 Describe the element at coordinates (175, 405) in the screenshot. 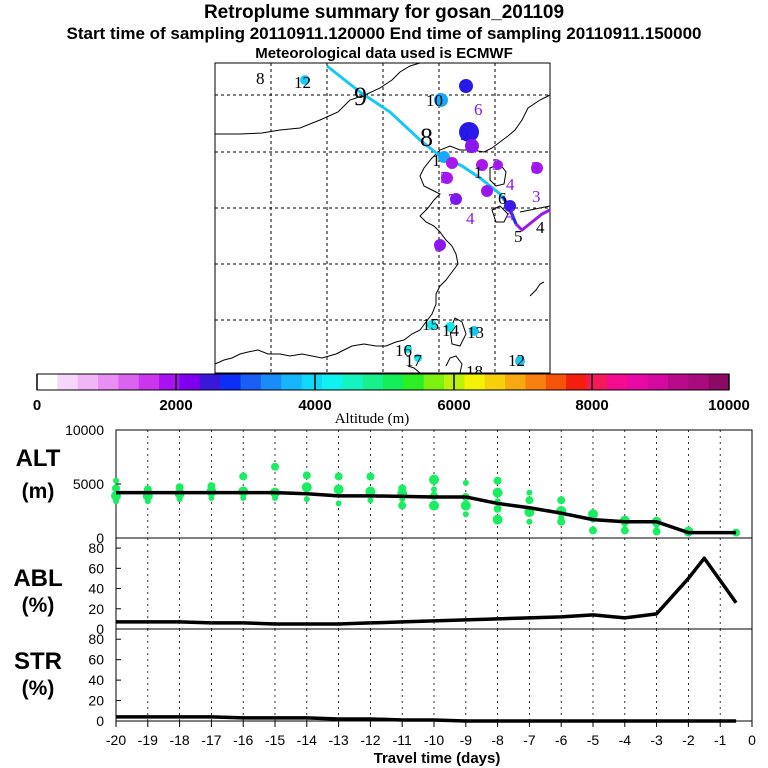

I see `colorbar-tick-label: 2000` at that location.